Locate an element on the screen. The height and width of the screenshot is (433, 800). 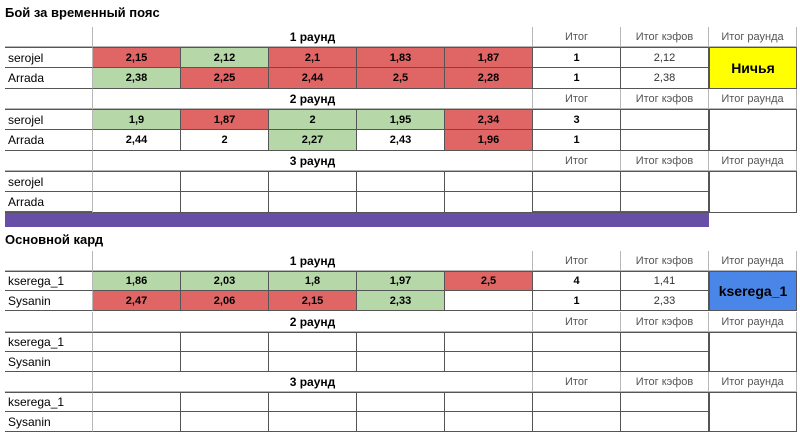
score: 2,33 is located at coordinates (401, 301).